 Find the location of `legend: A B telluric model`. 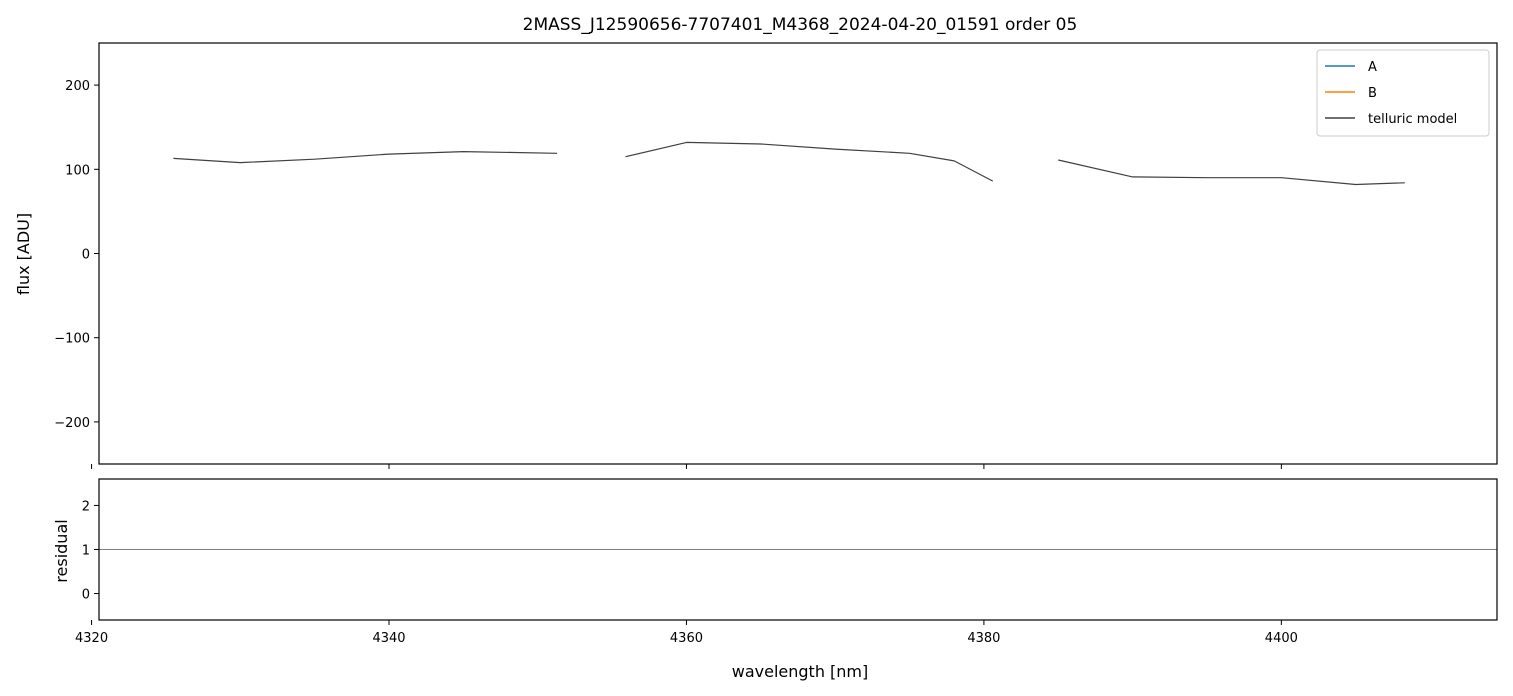

legend: A B telluric model is located at coordinates (1403, 93).